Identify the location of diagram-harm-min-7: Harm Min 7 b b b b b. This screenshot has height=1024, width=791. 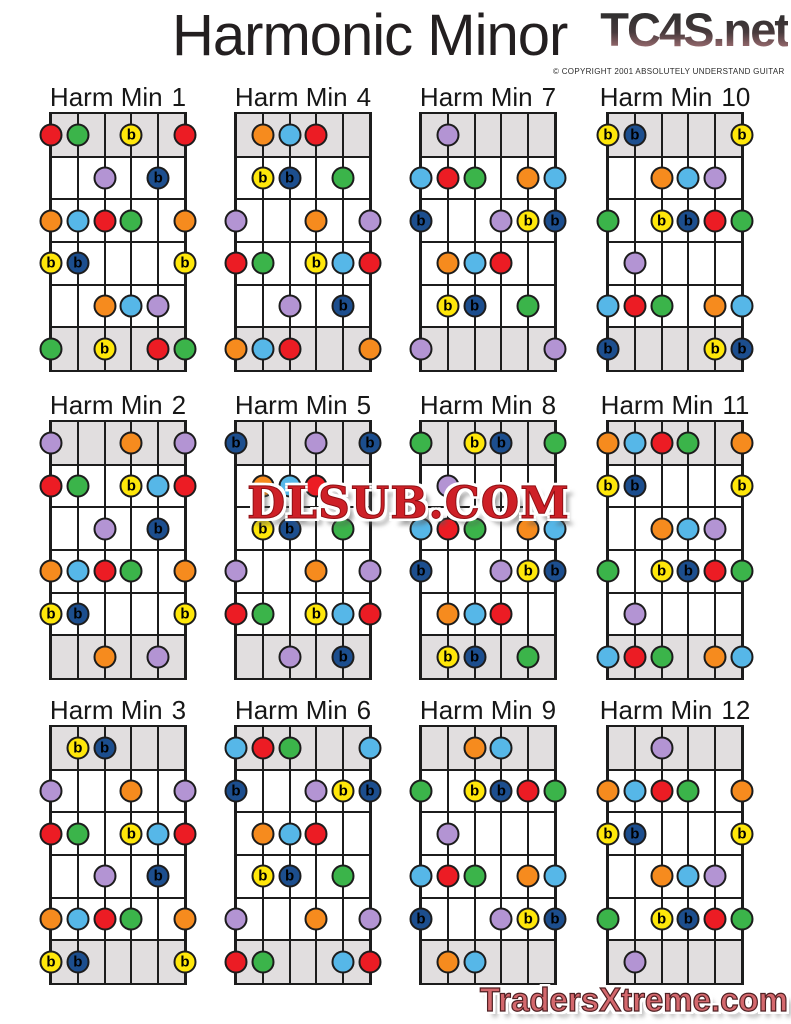
(488, 228).